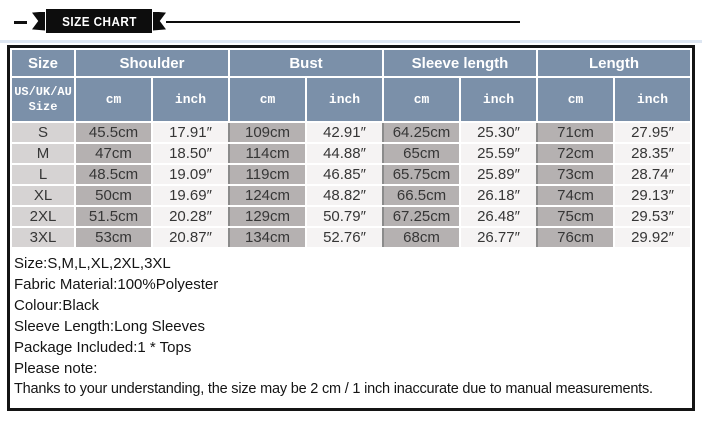 The image size is (702, 423). What do you see at coordinates (190, 237) in the screenshot?
I see `shoulder-inch-cell: 20.87″` at bounding box center [190, 237].